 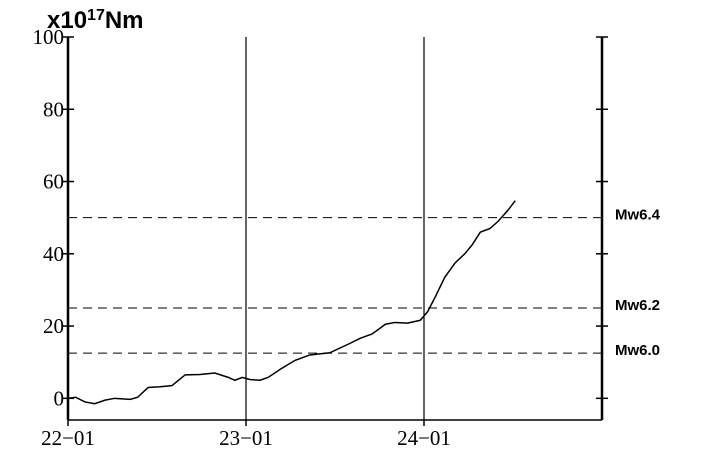 I want to click on y-tick-label: 100, so click(x=49, y=37).